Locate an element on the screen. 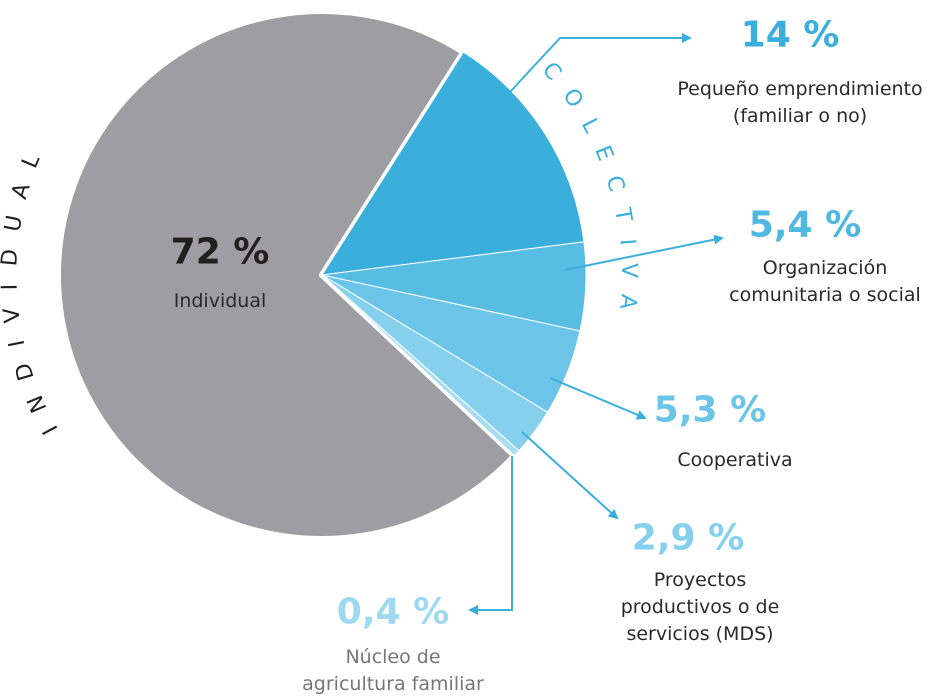  group-label-text: INDIVIDUAL is located at coordinates (23, 286).